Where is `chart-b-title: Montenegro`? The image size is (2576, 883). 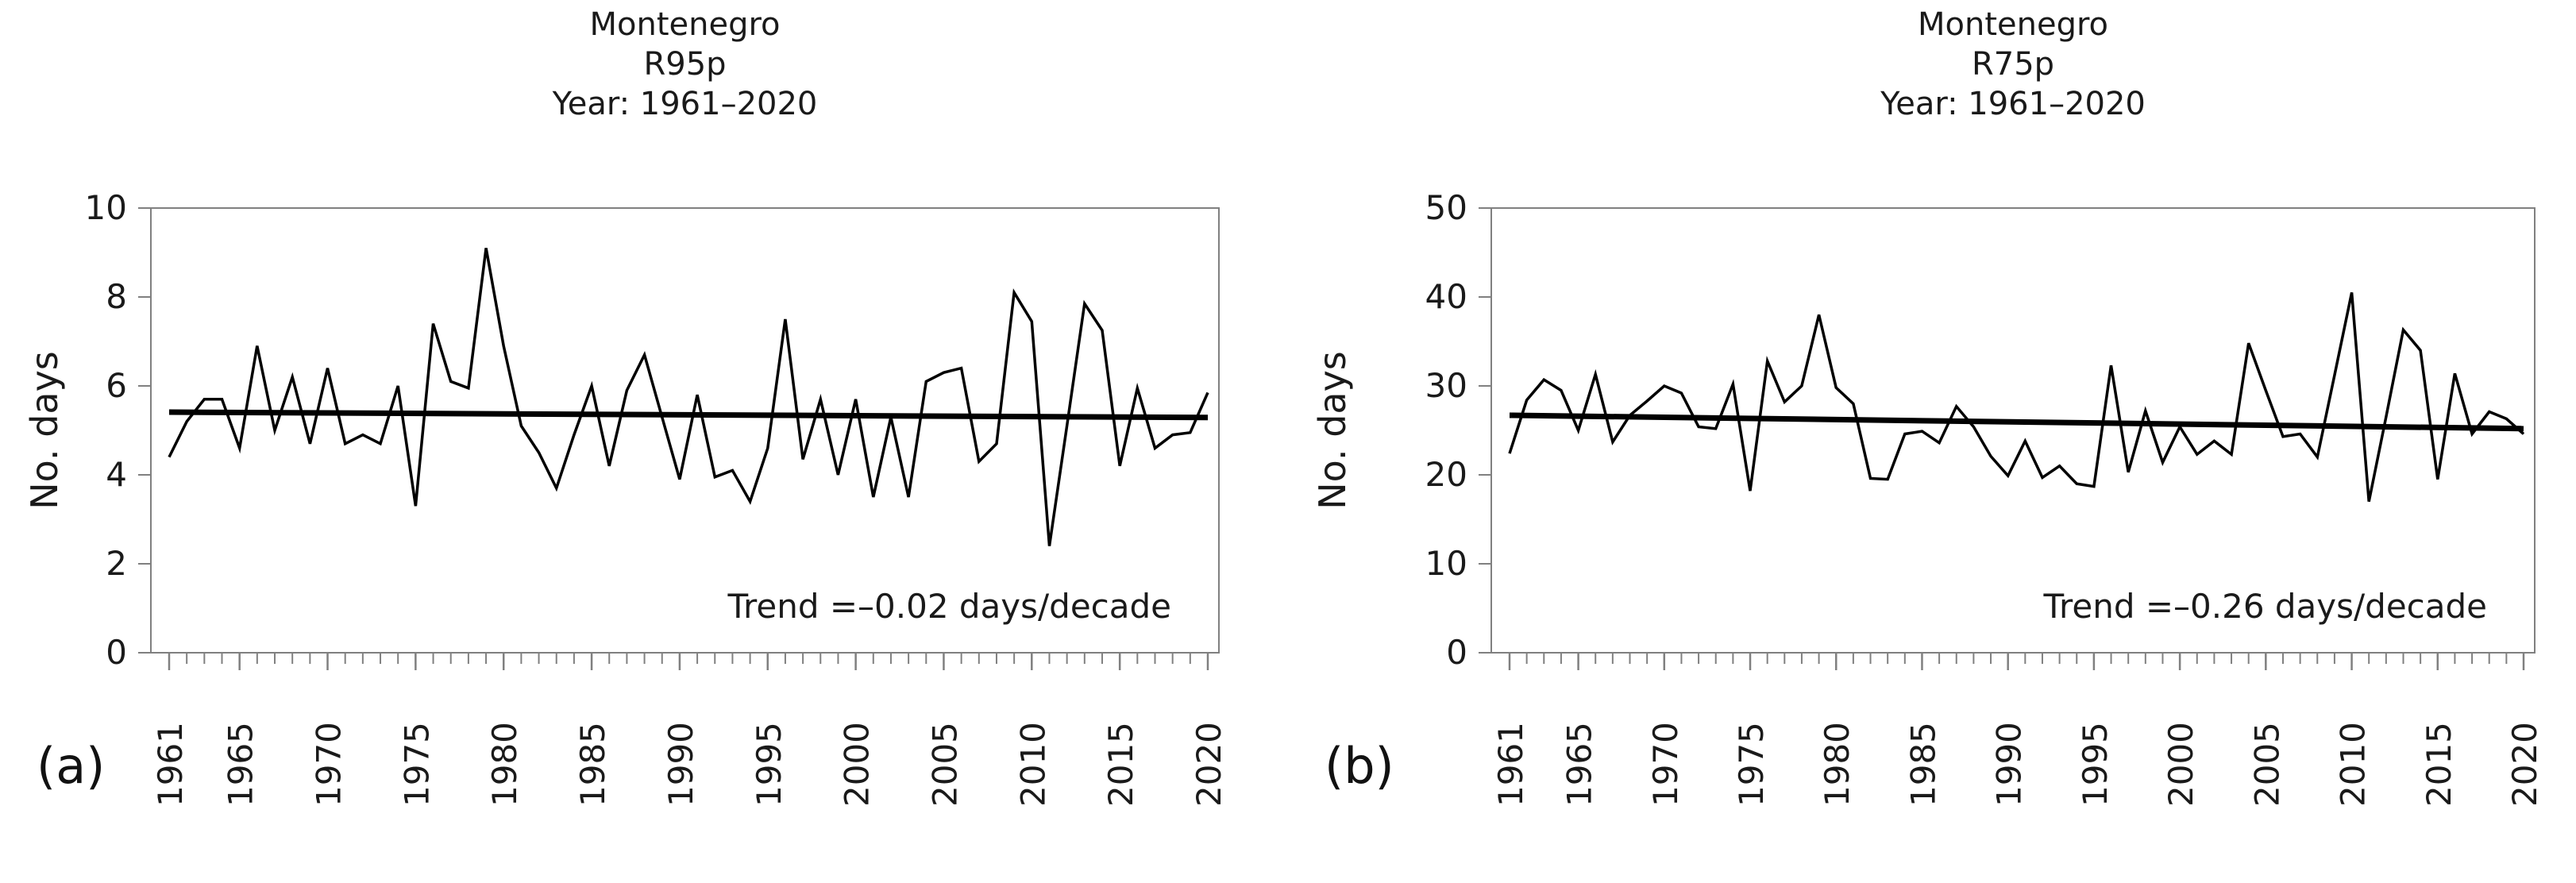 chart-b-title: Montenegro is located at coordinates (2013, 24).